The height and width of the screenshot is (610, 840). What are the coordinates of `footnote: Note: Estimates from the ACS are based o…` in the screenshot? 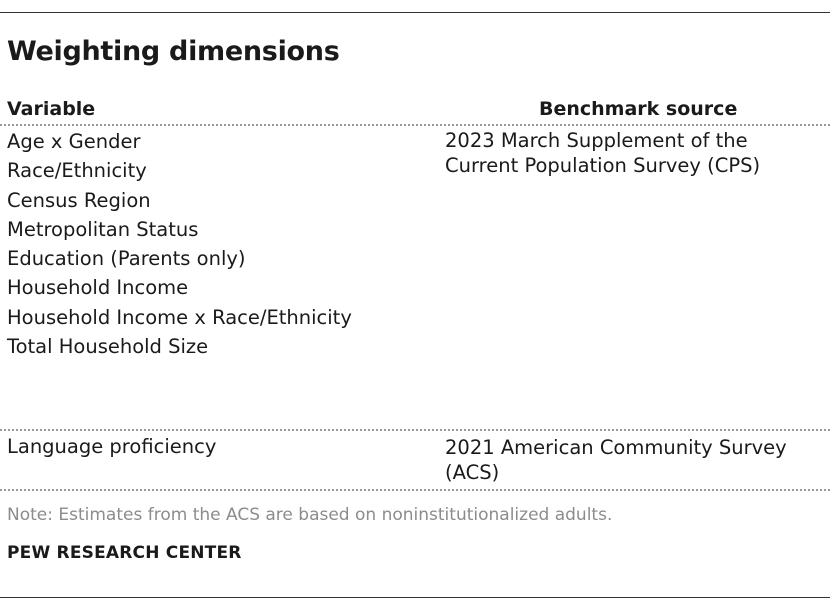 It's located at (310, 515).